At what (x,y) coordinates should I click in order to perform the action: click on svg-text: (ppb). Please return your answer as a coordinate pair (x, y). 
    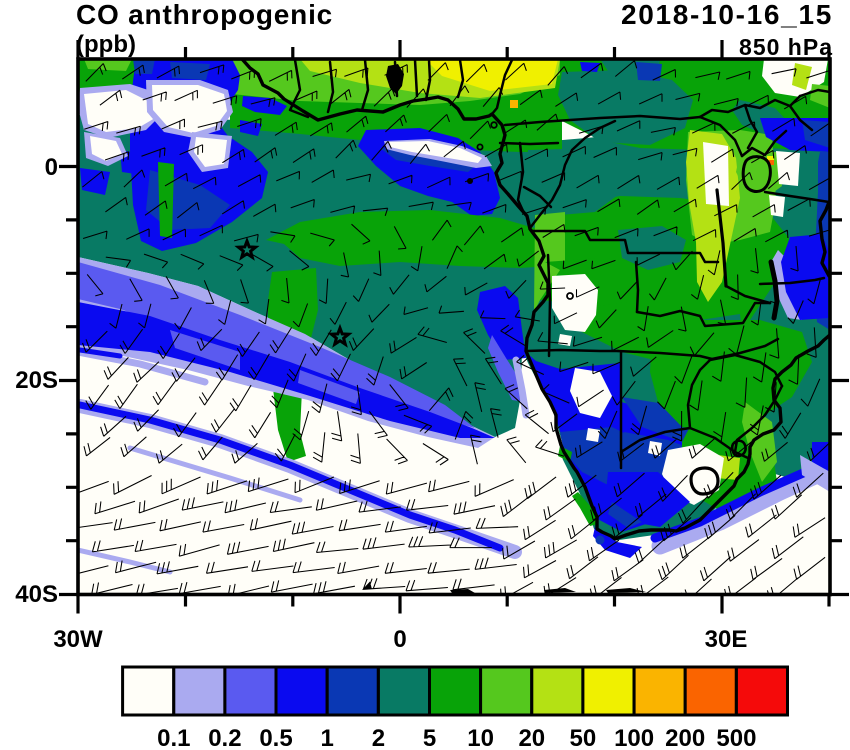
    Looking at the image, I should click on (106, 44).